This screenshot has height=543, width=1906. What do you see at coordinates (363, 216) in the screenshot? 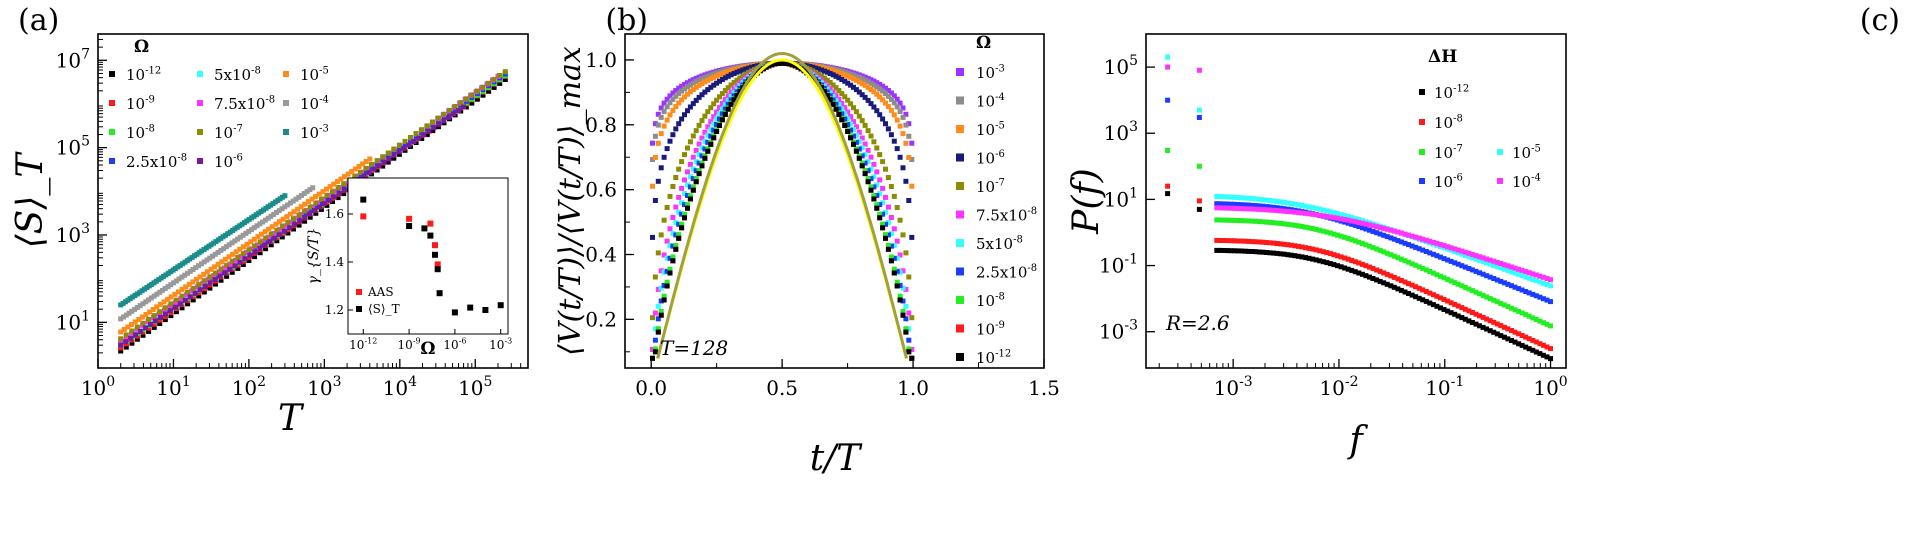
I see `inset-point` at bounding box center [363, 216].